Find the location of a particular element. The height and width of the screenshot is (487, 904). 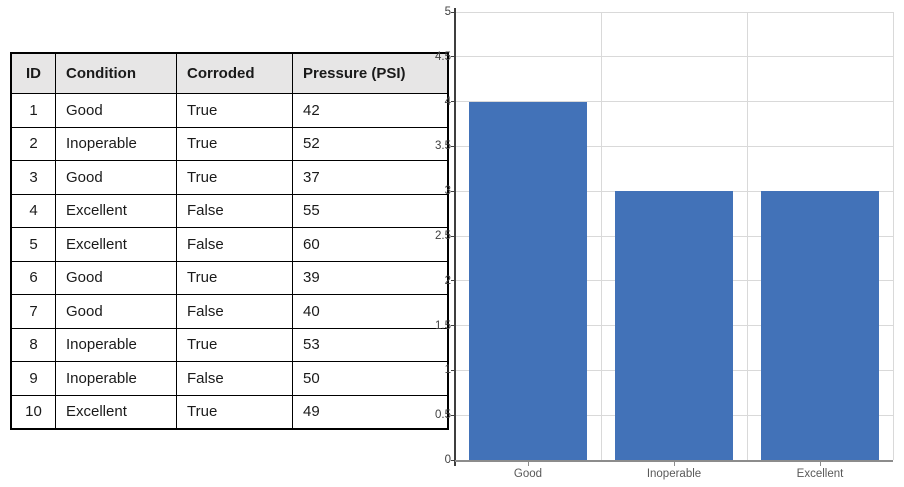

y-tick-label: 4 is located at coordinates (447, 101).